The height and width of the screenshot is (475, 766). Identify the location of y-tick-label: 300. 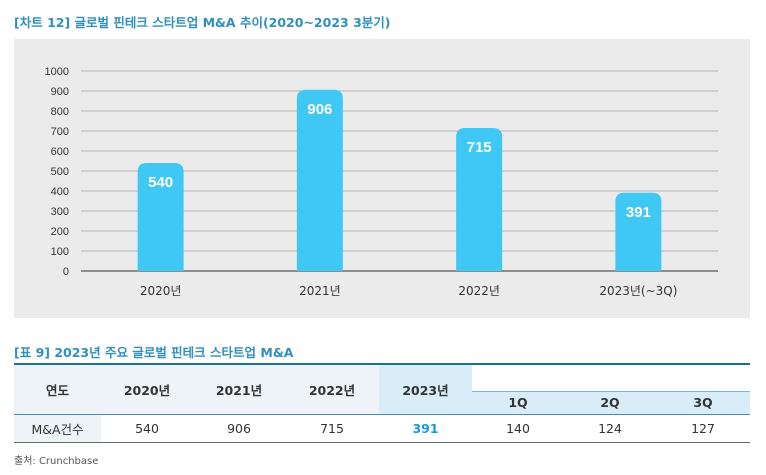
(60, 212).